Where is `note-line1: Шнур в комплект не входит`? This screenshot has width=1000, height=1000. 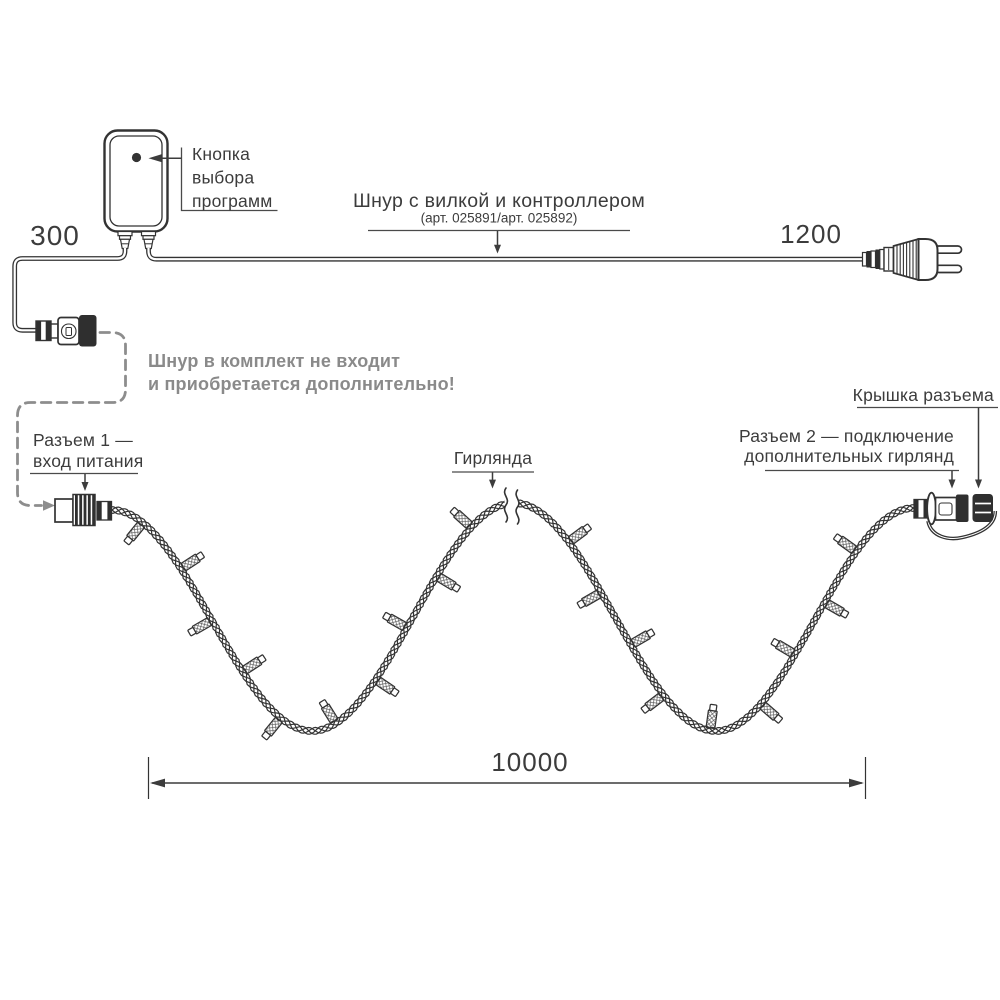 note-line1: Шнур в комплект не входит is located at coordinates (274, 361).